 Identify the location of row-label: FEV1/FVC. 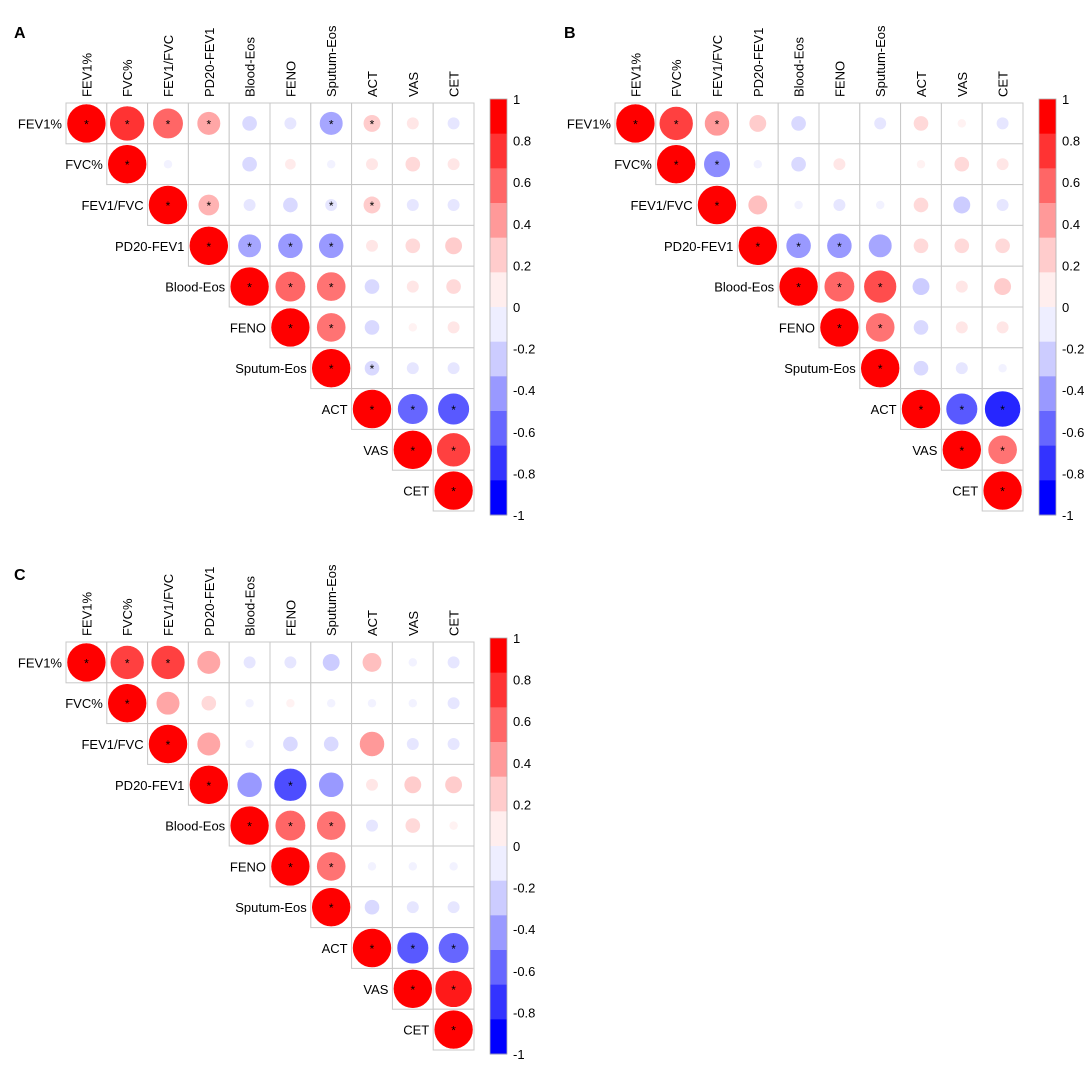
(112, 744).